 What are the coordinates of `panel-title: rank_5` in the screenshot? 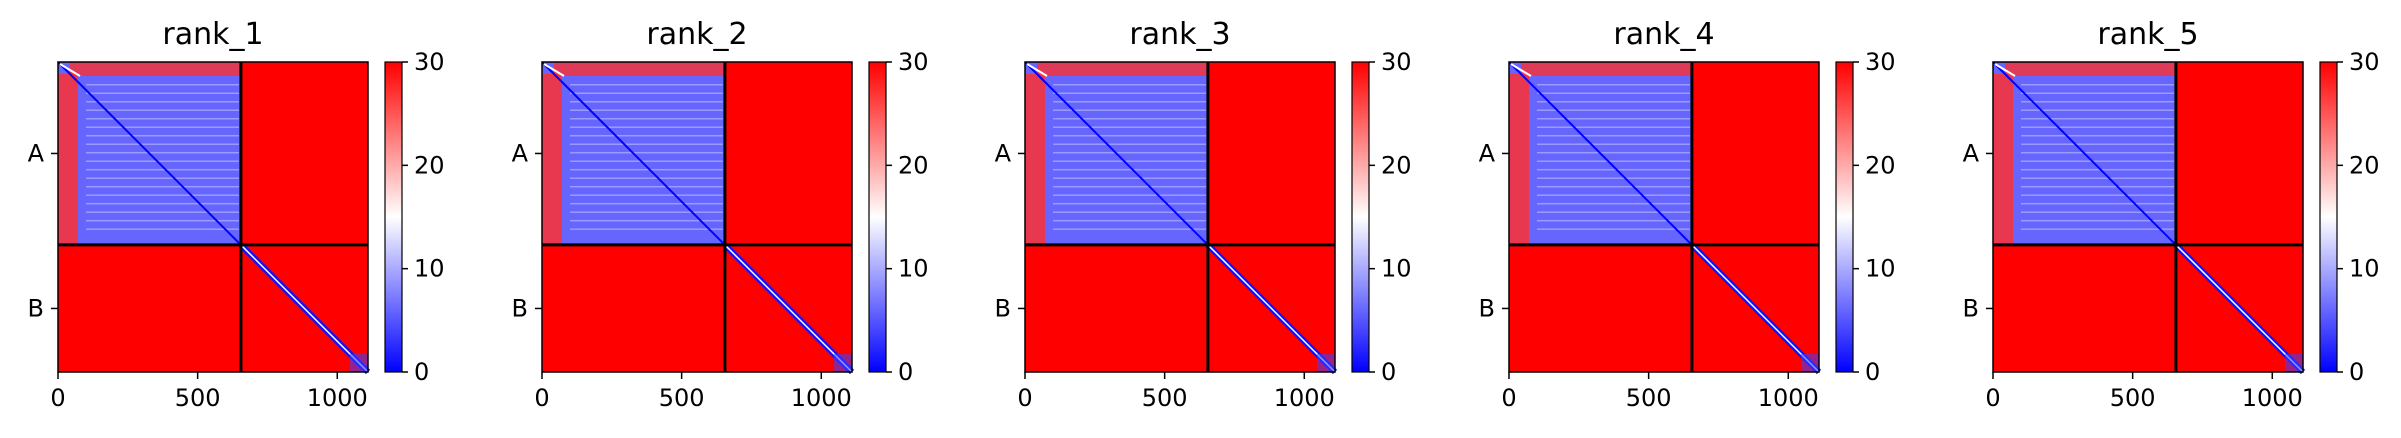 It's located at (2147, 34).